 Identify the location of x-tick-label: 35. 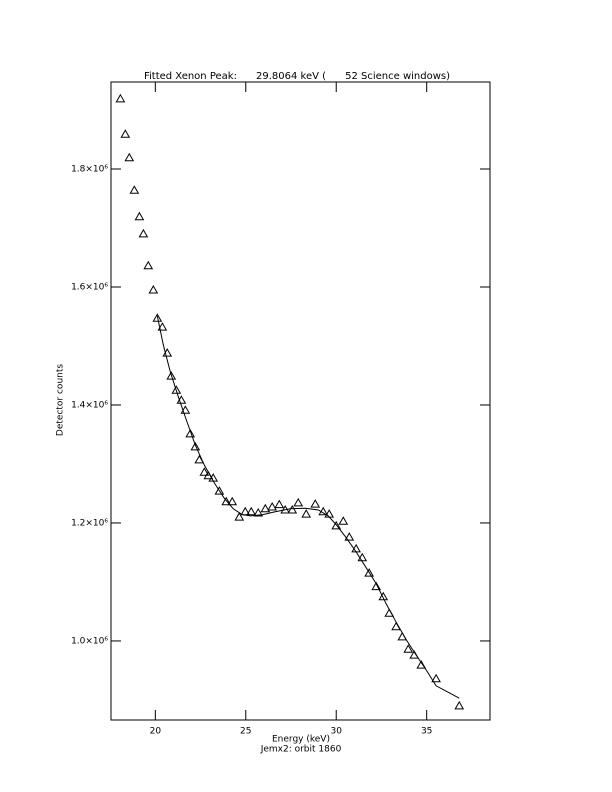
(426, 732).